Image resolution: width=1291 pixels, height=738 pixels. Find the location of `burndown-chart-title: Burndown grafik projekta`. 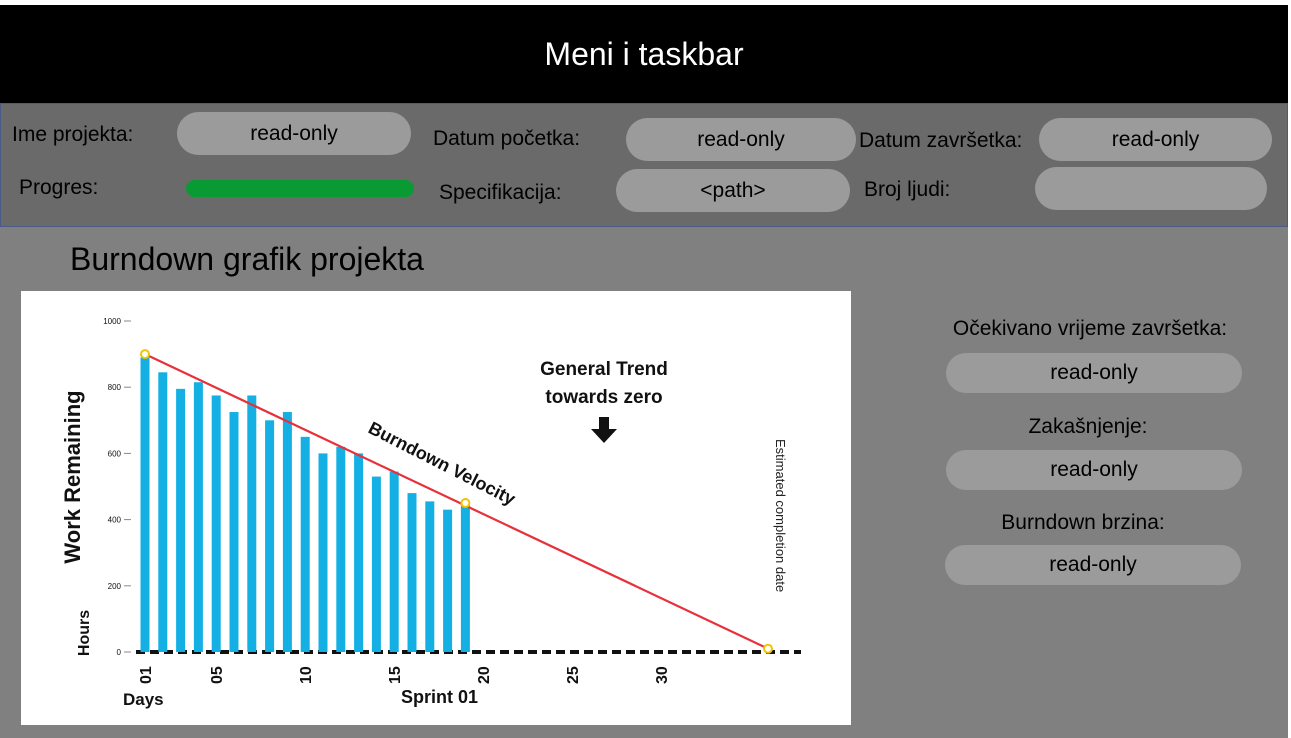

burndown-chart-title: Burndown grafik projekta is located at coordinates (247, 259).